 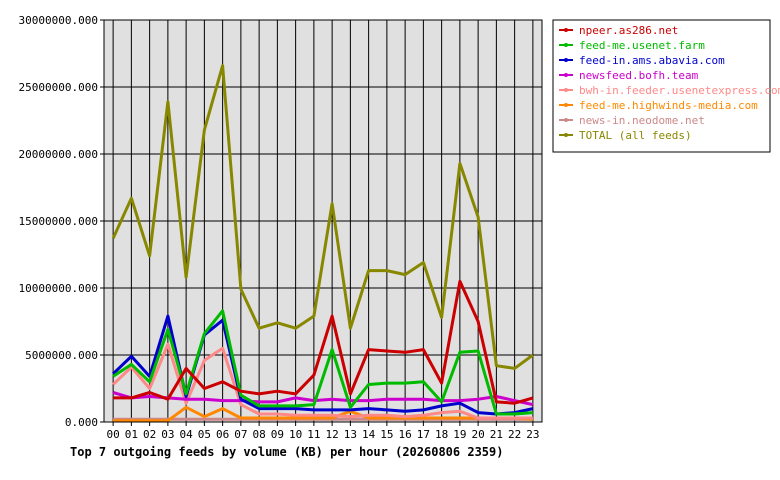 What do you see at coordinates (635, 135) in the screenshot?
I see `legend-label: TOTAL (all feeds)` at bounding box center [635, 135].